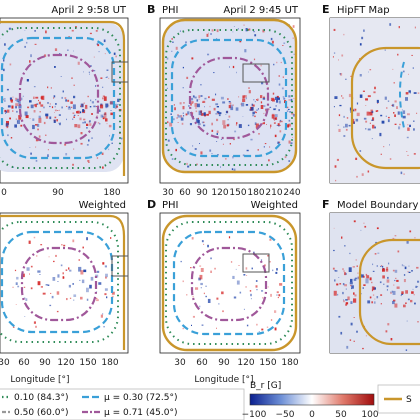 Image resolution: width=420 pixels, height=420 pixels. I want to click on corner-legend-label: S, so click(409, 400).